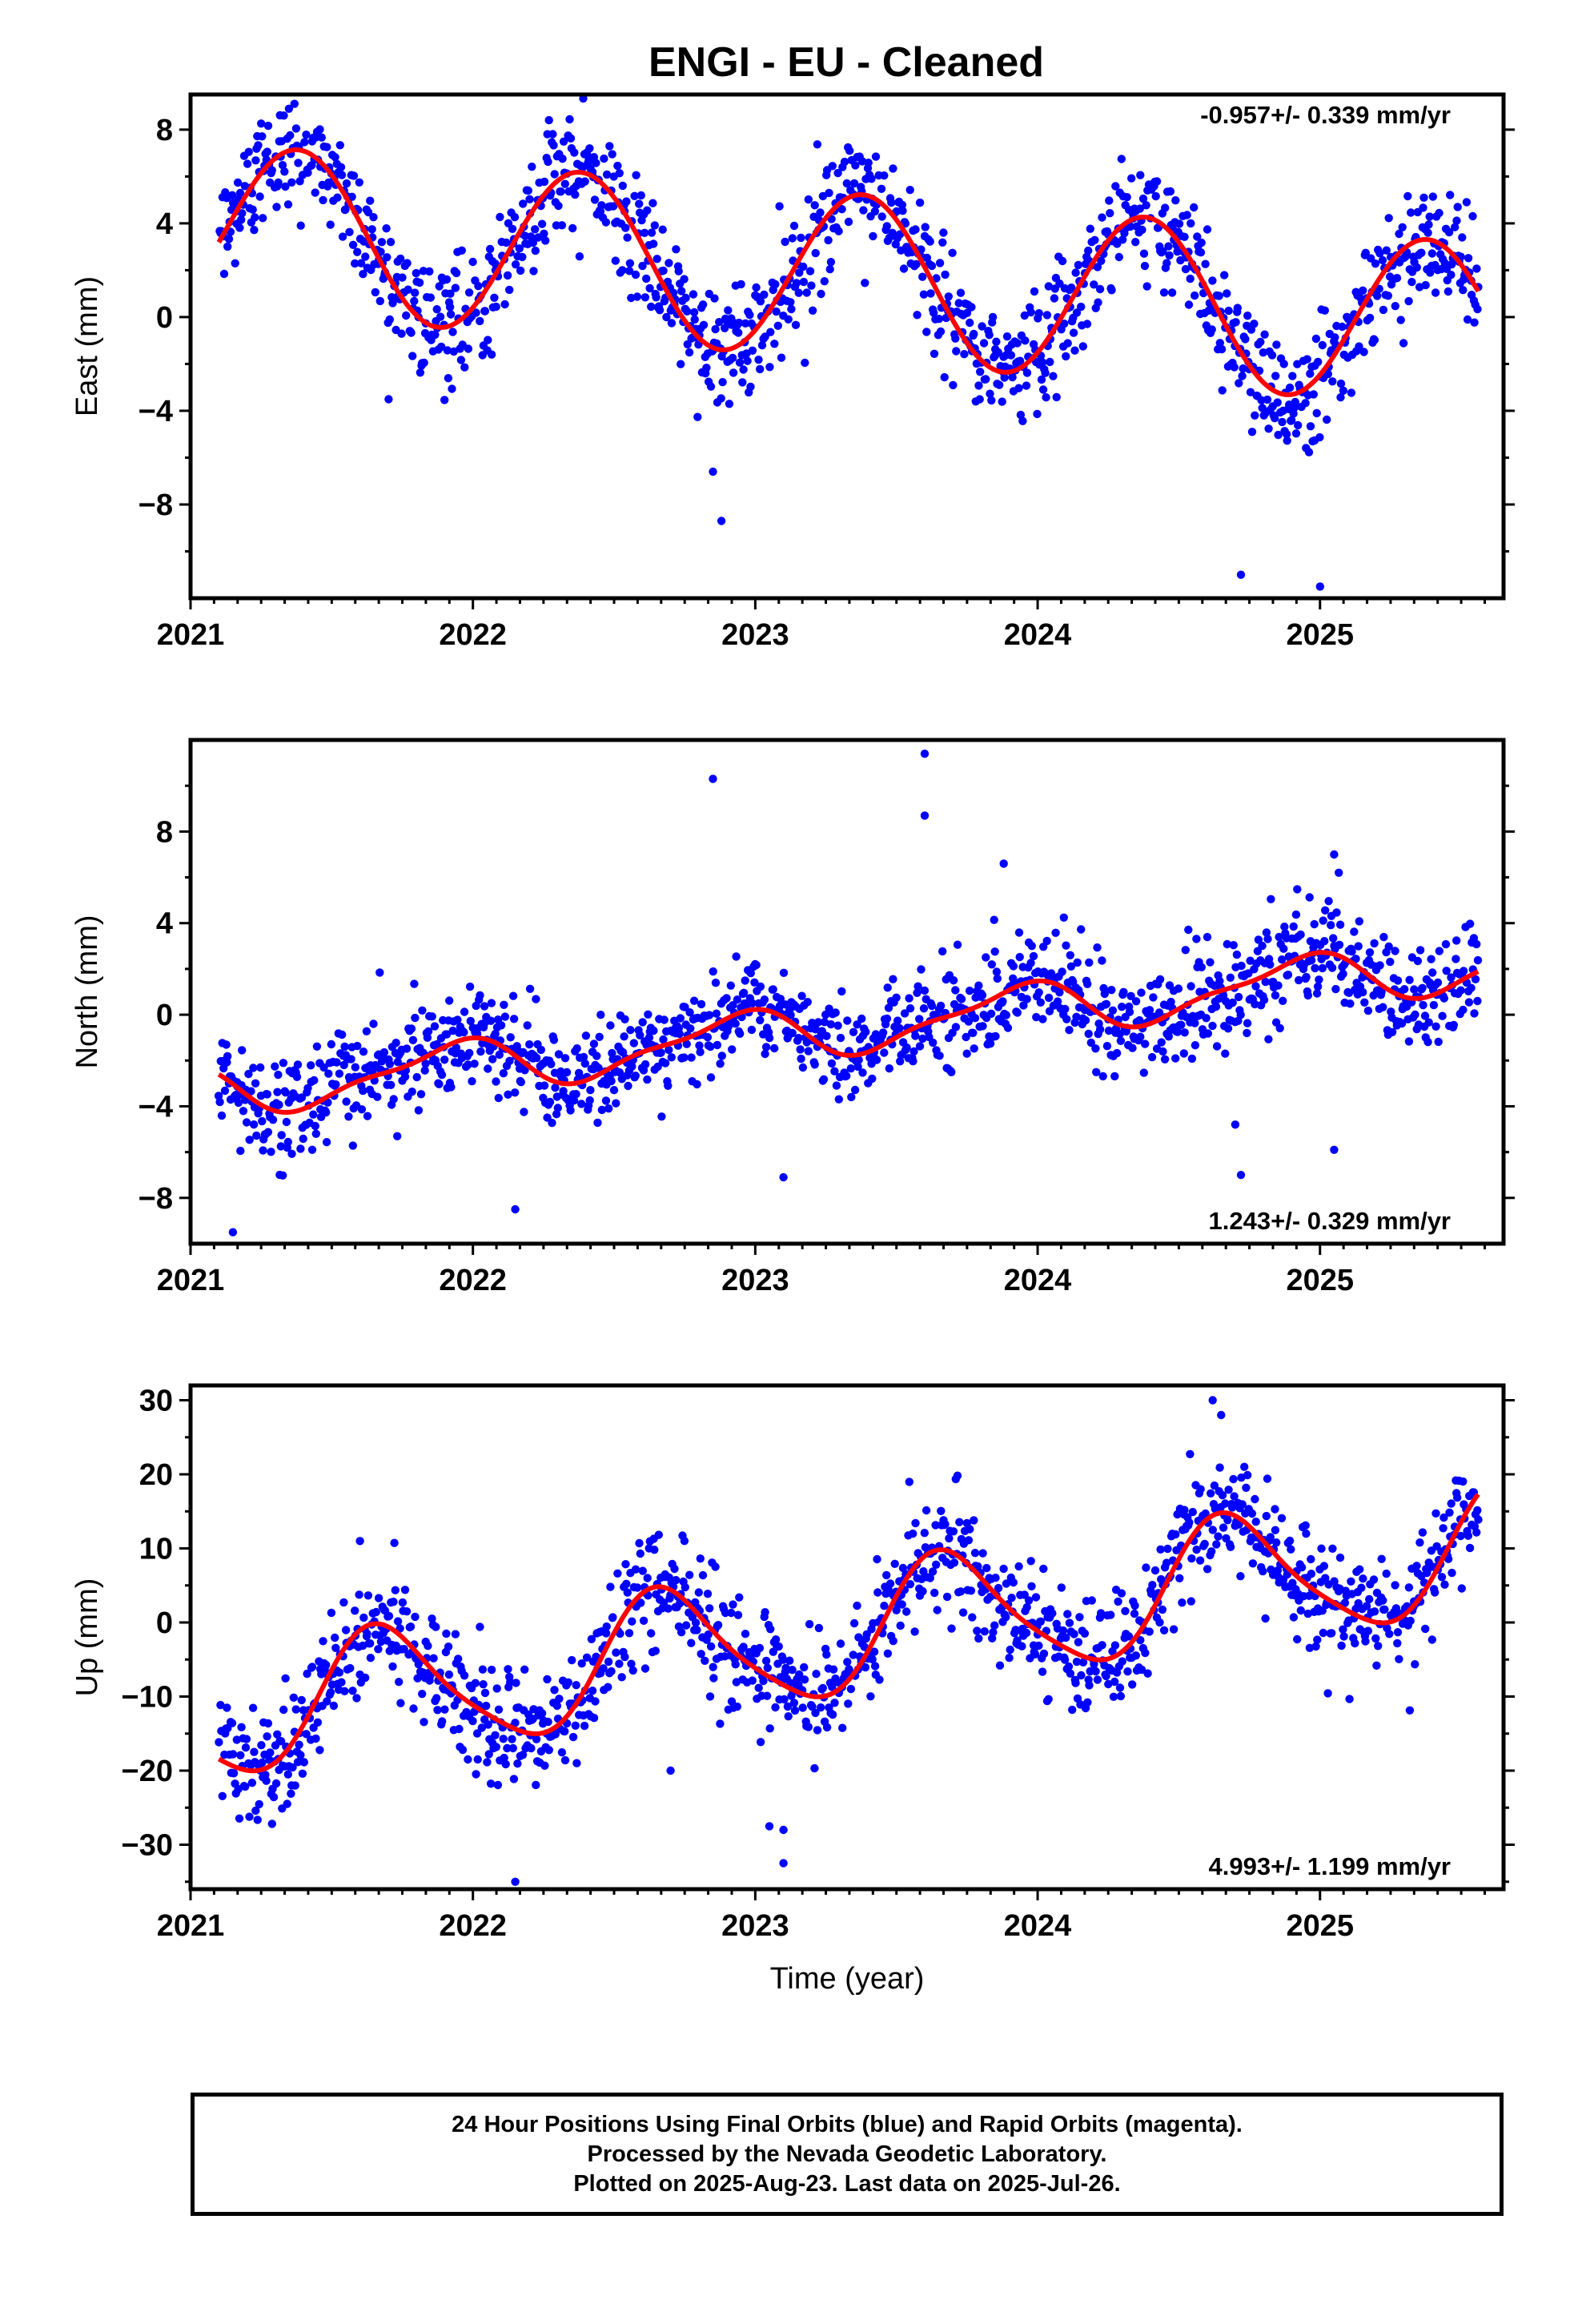 This screenshot has height=2324, width=1582. Describe the element at coordinates (1330, 1866) in the screenshot. I see `rate-label: 4.993+/- 1.199 mm/yr` at that location.